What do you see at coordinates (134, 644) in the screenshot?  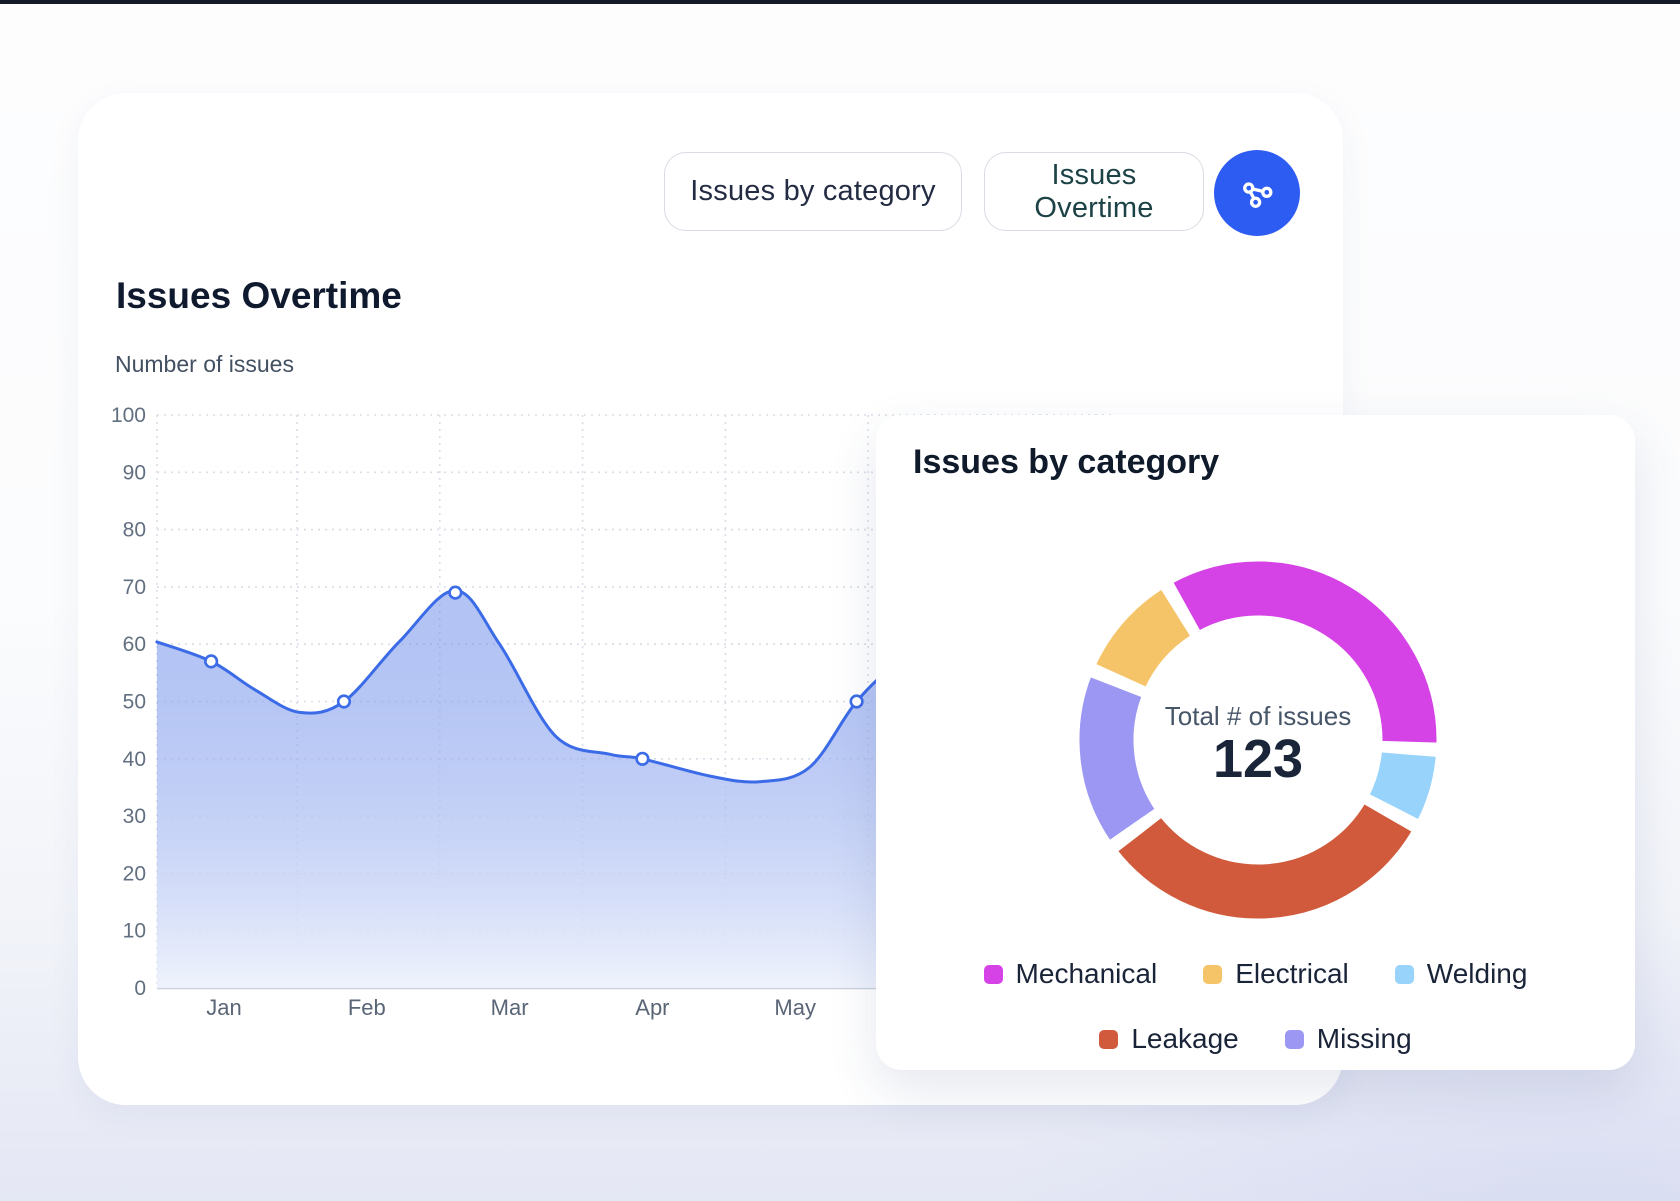 I see `y-tick-label: 60` at bounding box center [134, 644].